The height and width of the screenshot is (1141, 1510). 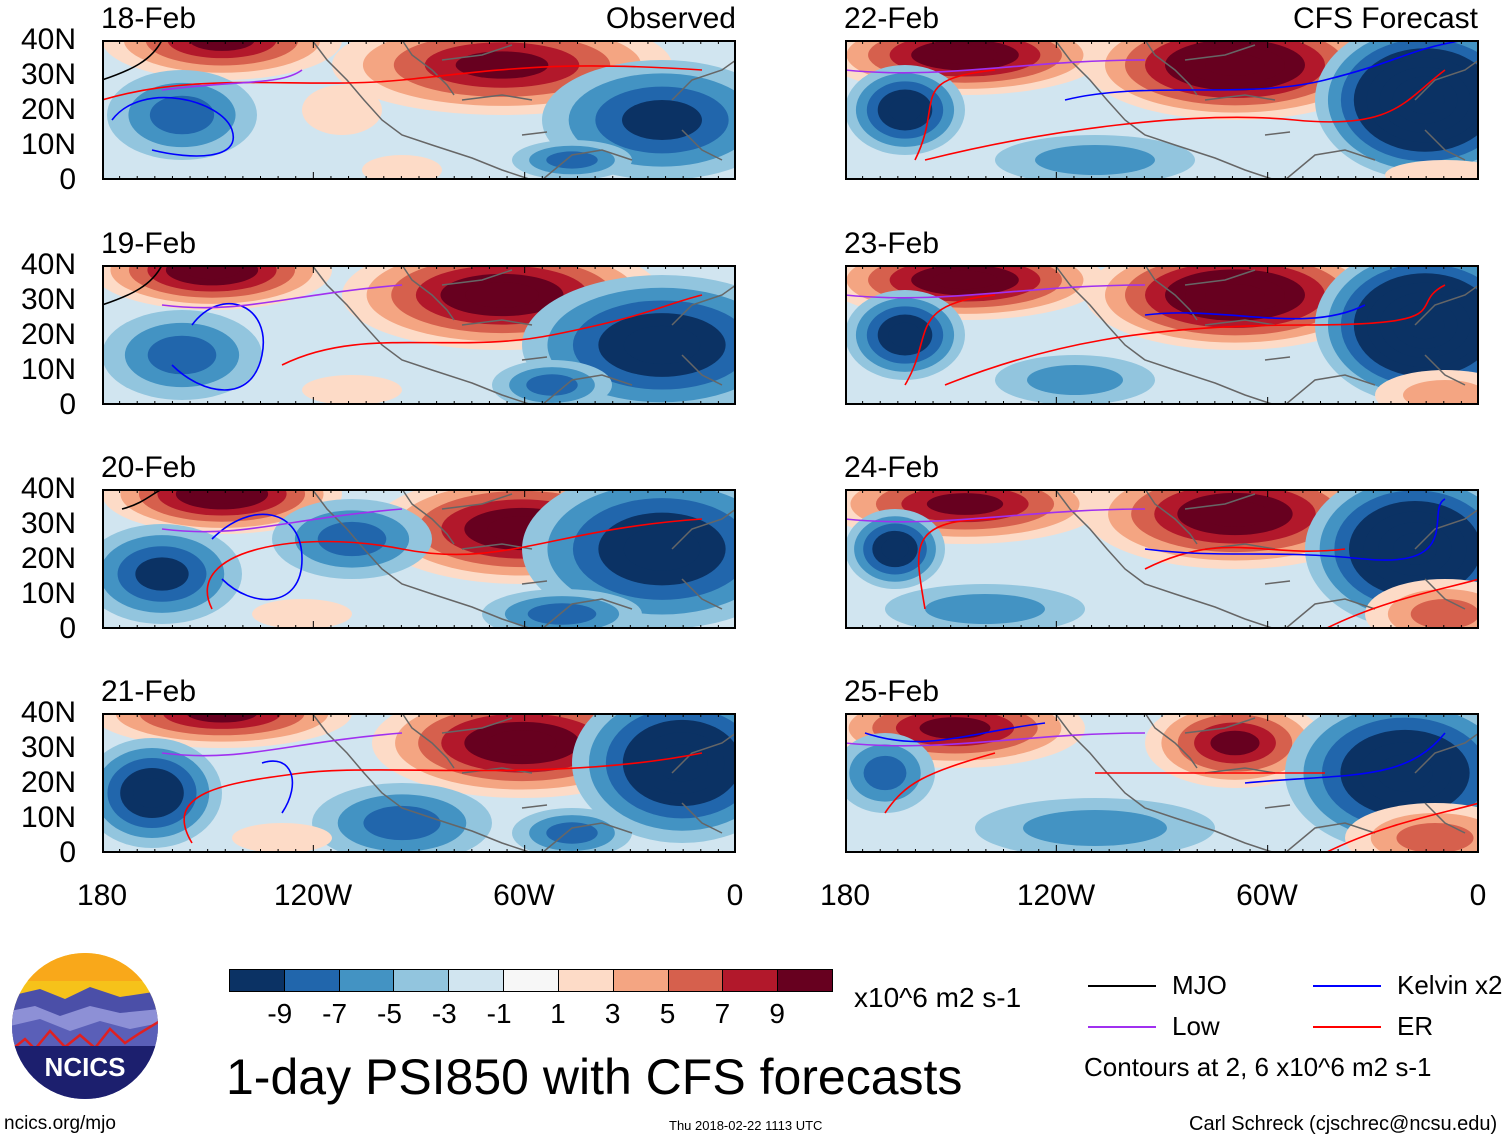 I want to click on colorbar-tick-label: -1, so click(x=499, y=1013).